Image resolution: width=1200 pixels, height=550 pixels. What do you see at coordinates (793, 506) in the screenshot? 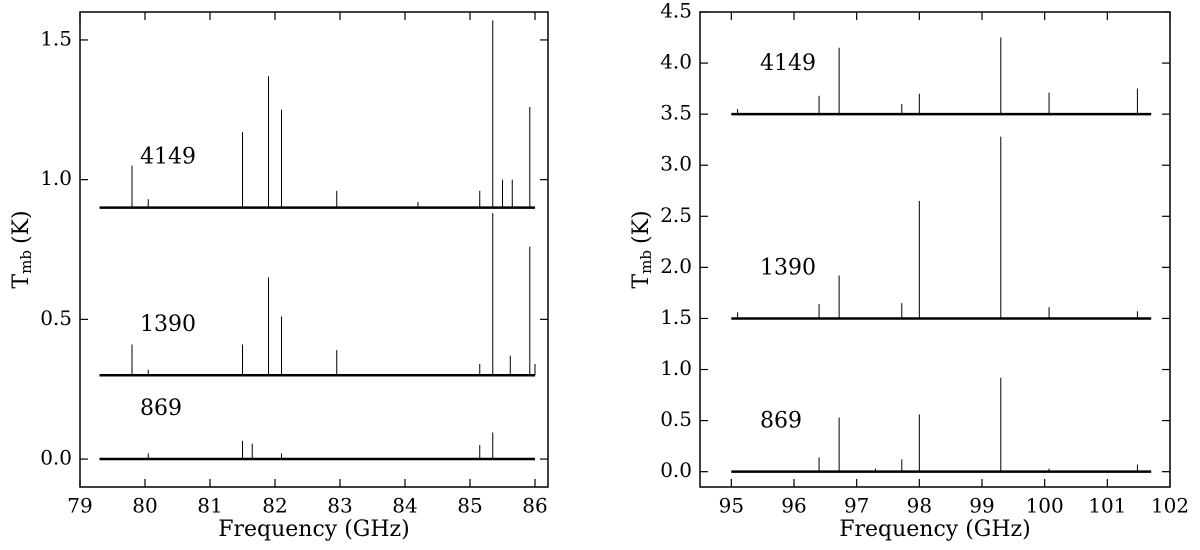
I see `x-tick-label: 96` at bounding box center [793, 506].